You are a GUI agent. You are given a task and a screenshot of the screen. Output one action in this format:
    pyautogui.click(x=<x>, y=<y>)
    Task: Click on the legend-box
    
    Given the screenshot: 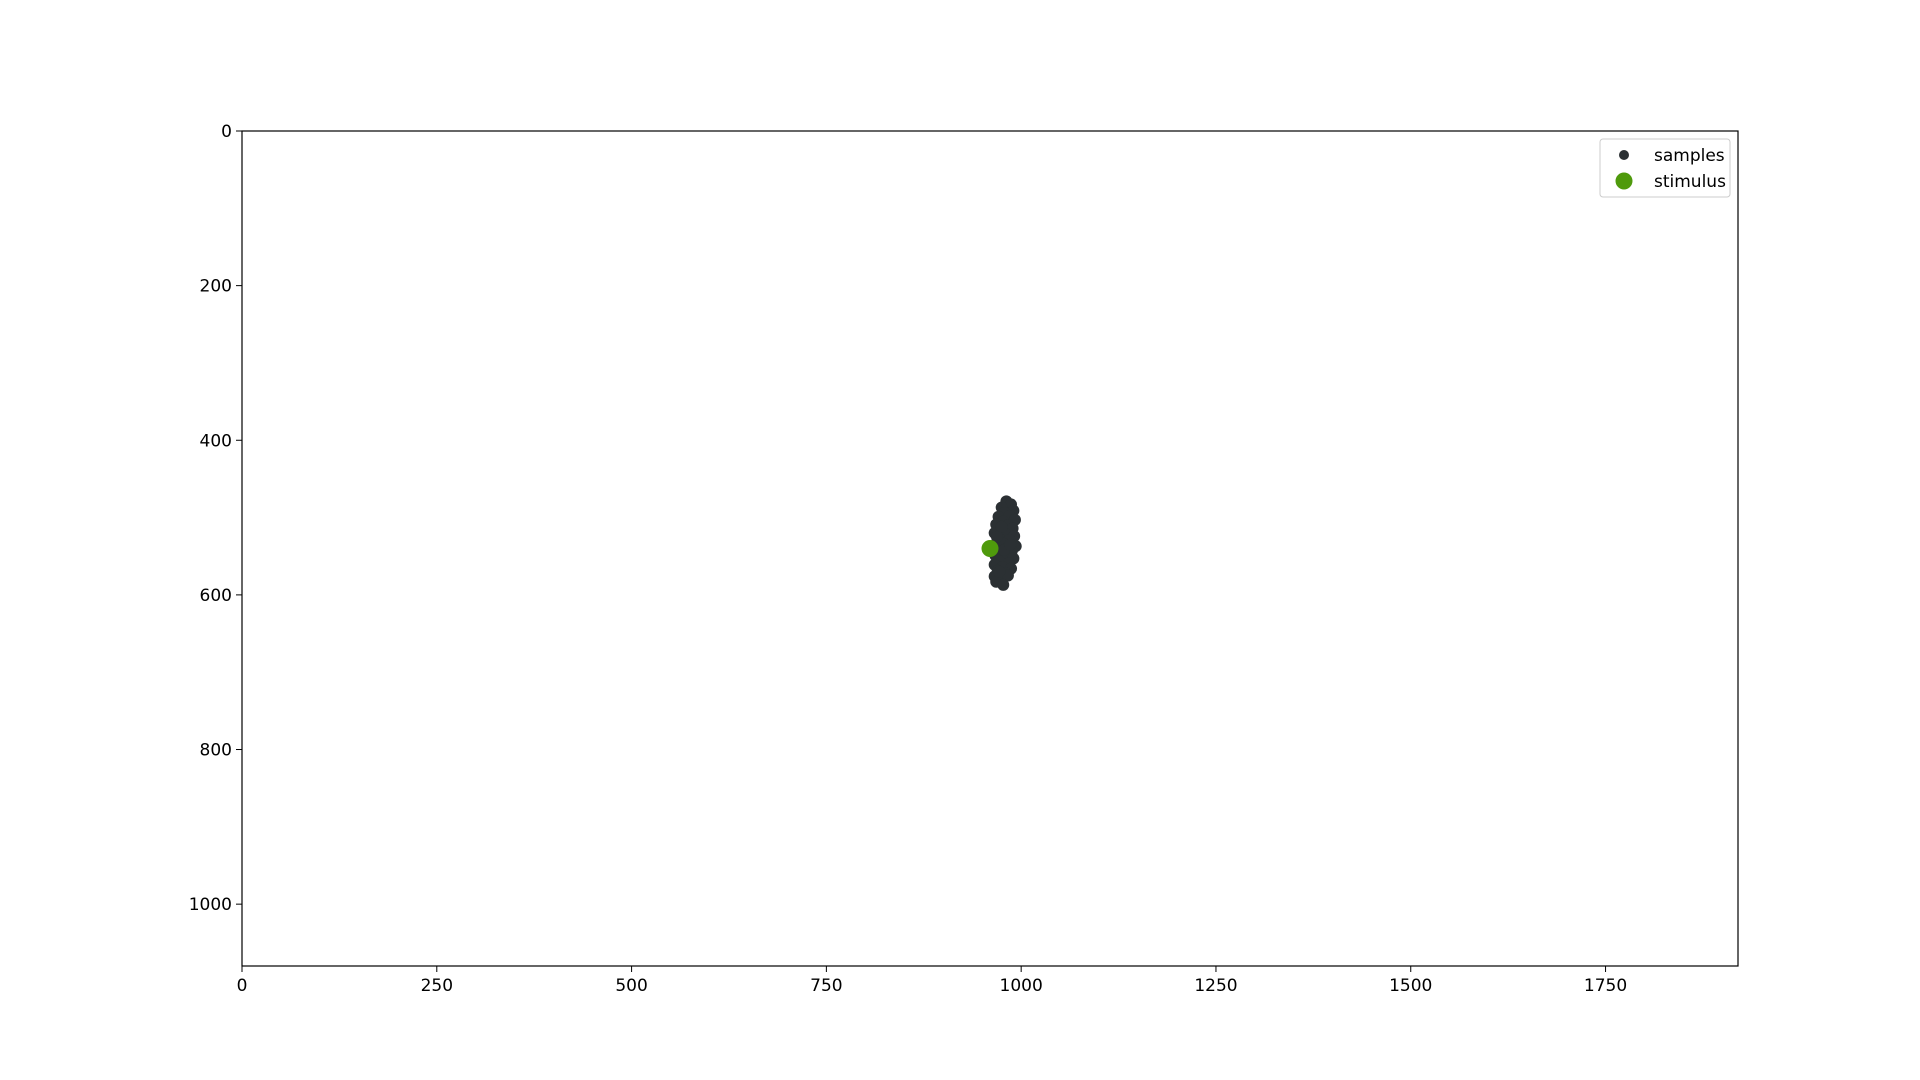 What is the action you would take?
    pyautogui.click(x=1665, y=168)
    